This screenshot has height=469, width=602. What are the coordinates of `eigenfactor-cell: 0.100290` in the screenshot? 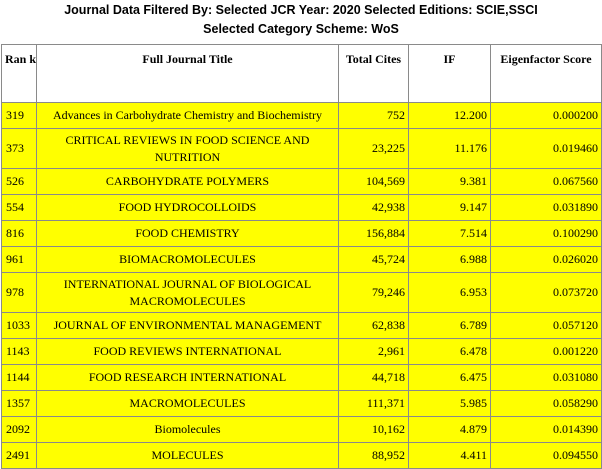 It's located at (546, 233).